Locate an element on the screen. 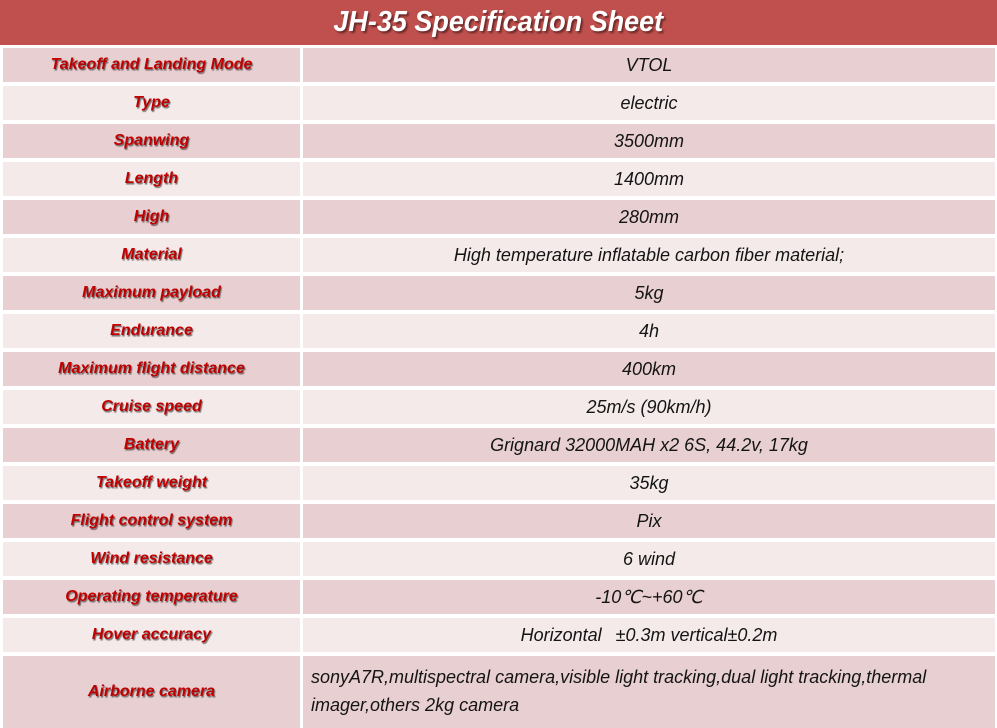  spec-row: Takeoff and Landing Mode VTOL is located at coordinates (498, 67).